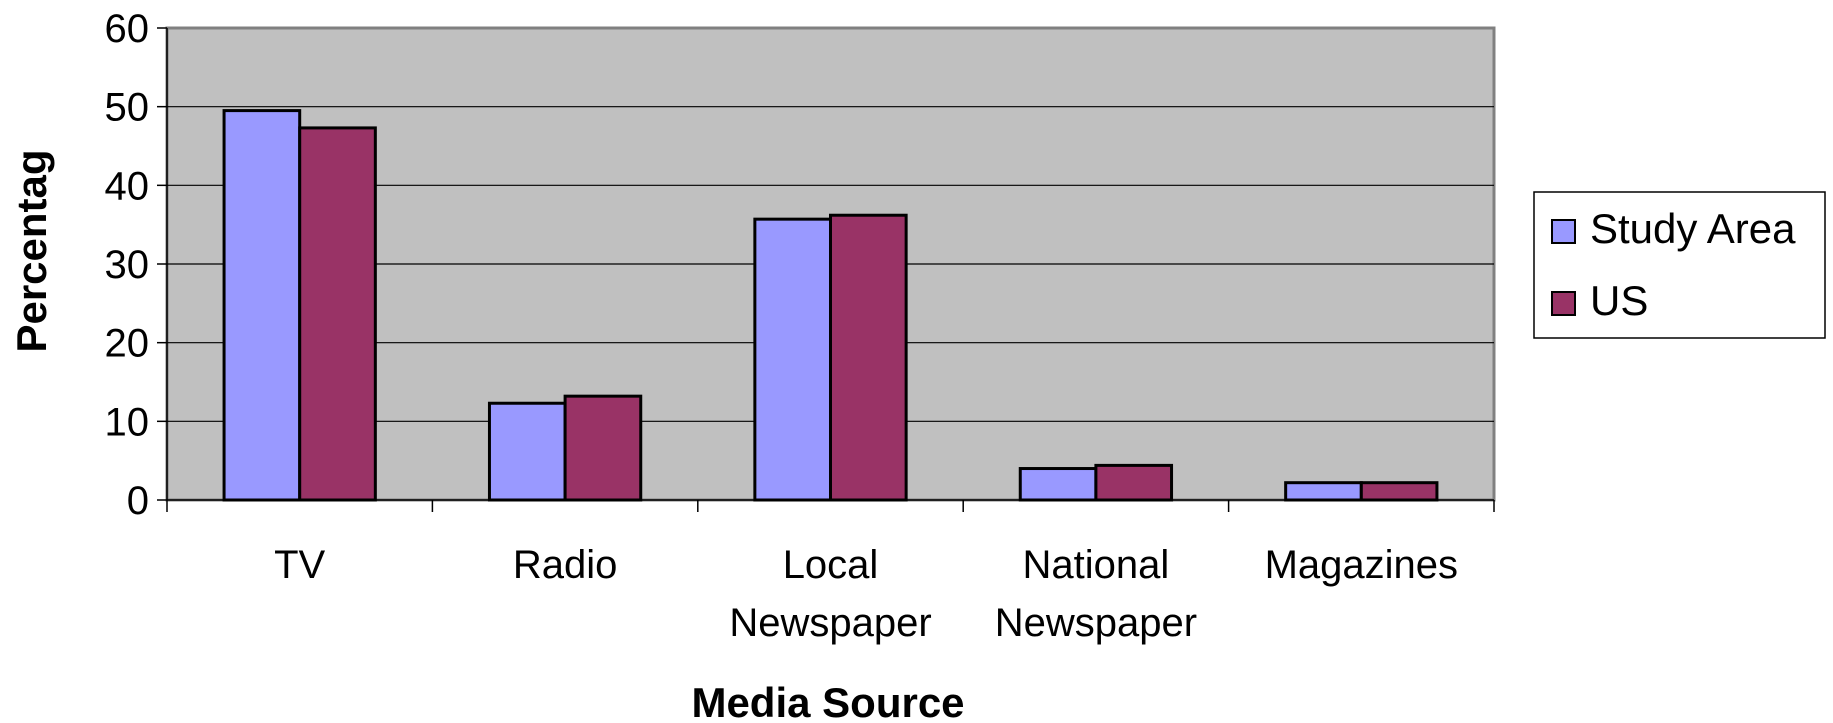  Describe the element at coordinates (127, 29) in the screenshot. I see `y-tick-label: 60` at that location.